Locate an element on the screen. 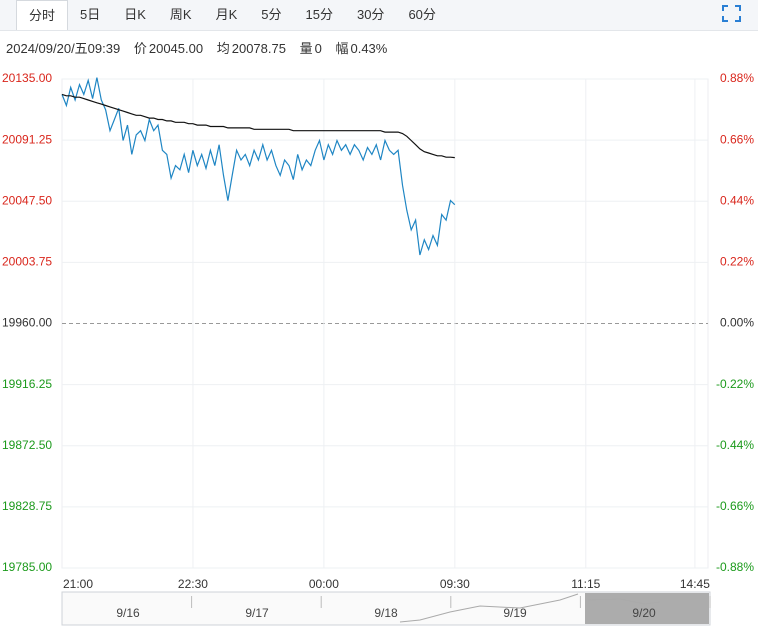 The height and width of the screenshot is (628, 758). navigator-date: 9/20 is located at coordinates (644, 613).